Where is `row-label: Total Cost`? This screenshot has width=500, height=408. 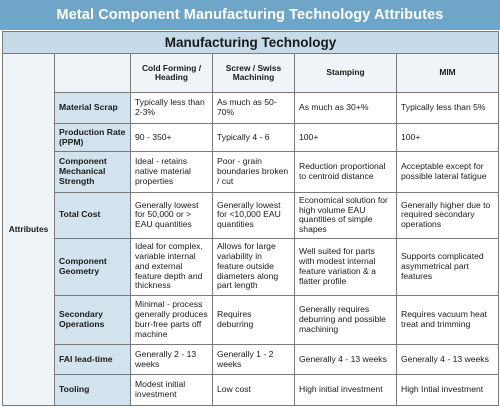 row-label: Total Cost is located at coordinates (92, 215).